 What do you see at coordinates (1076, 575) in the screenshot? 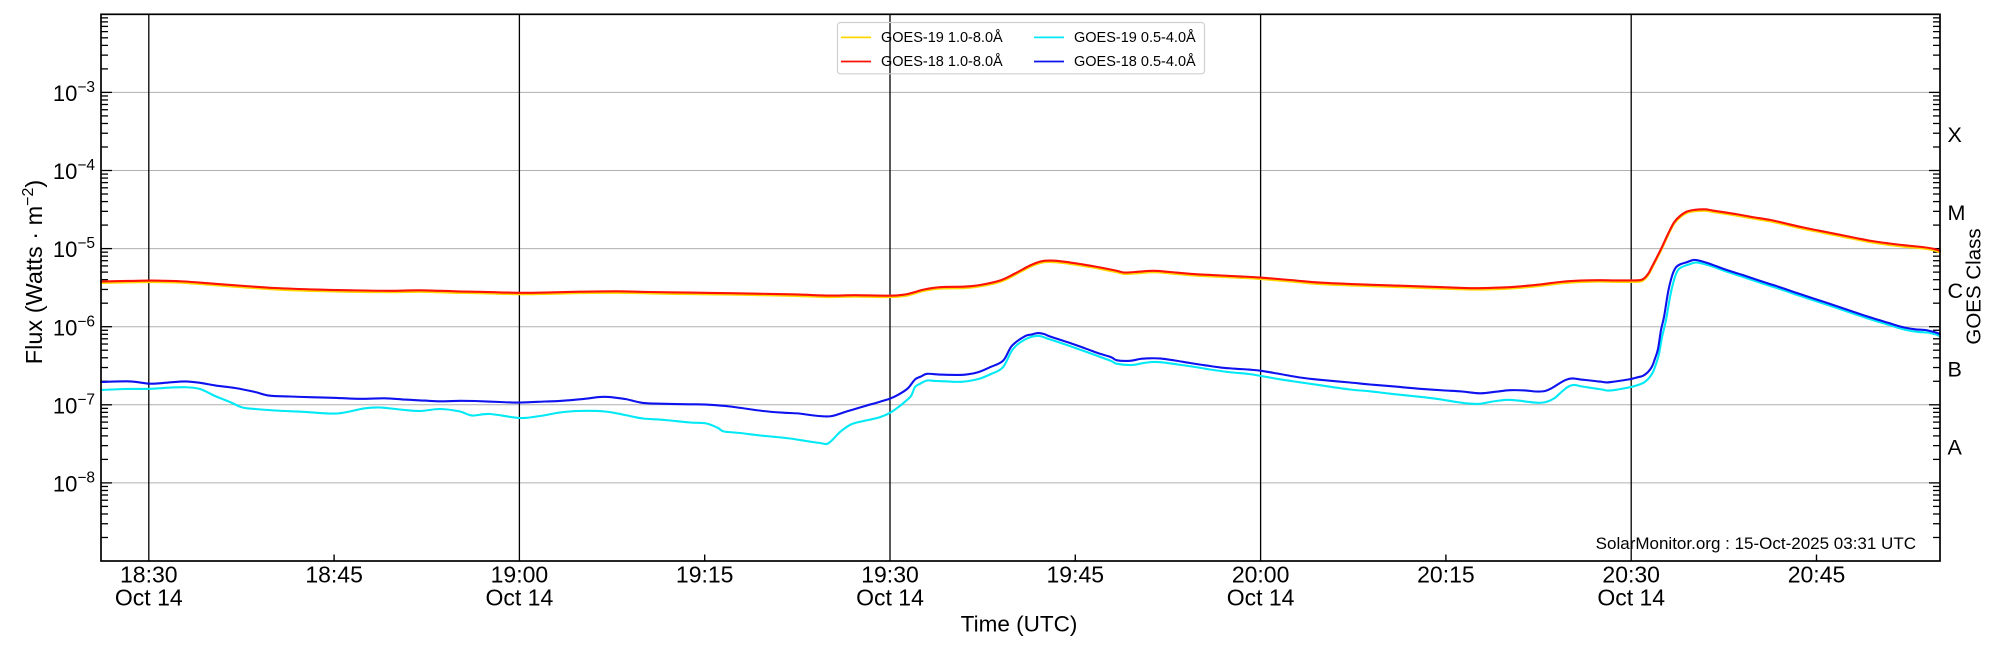
I see `svg-text: 19:45` at bounding box center [1076, 575].